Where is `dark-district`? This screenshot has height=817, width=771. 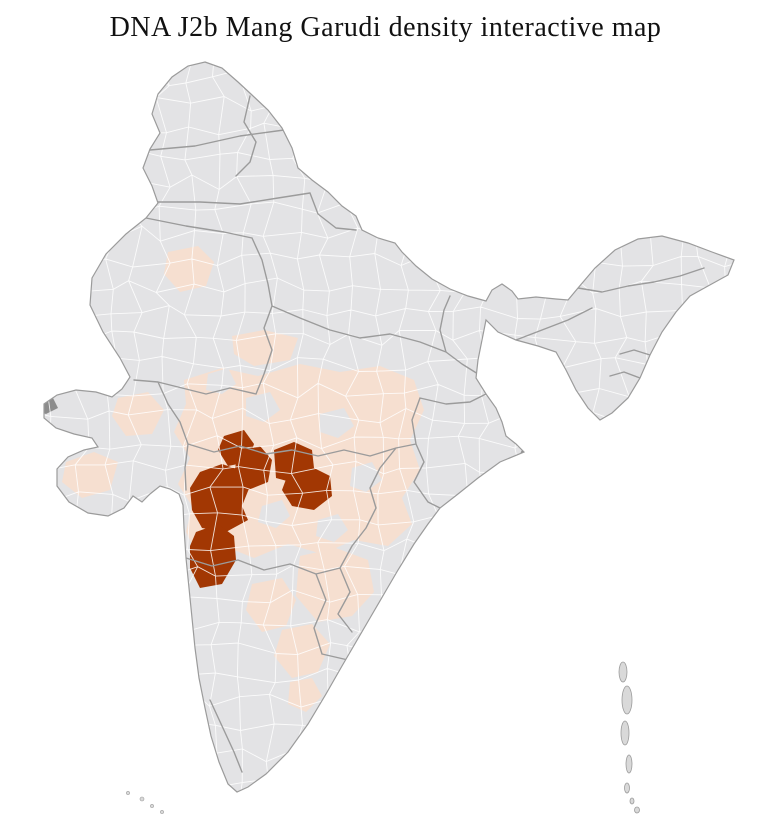 dark-district is located at coordinates (46, 405).